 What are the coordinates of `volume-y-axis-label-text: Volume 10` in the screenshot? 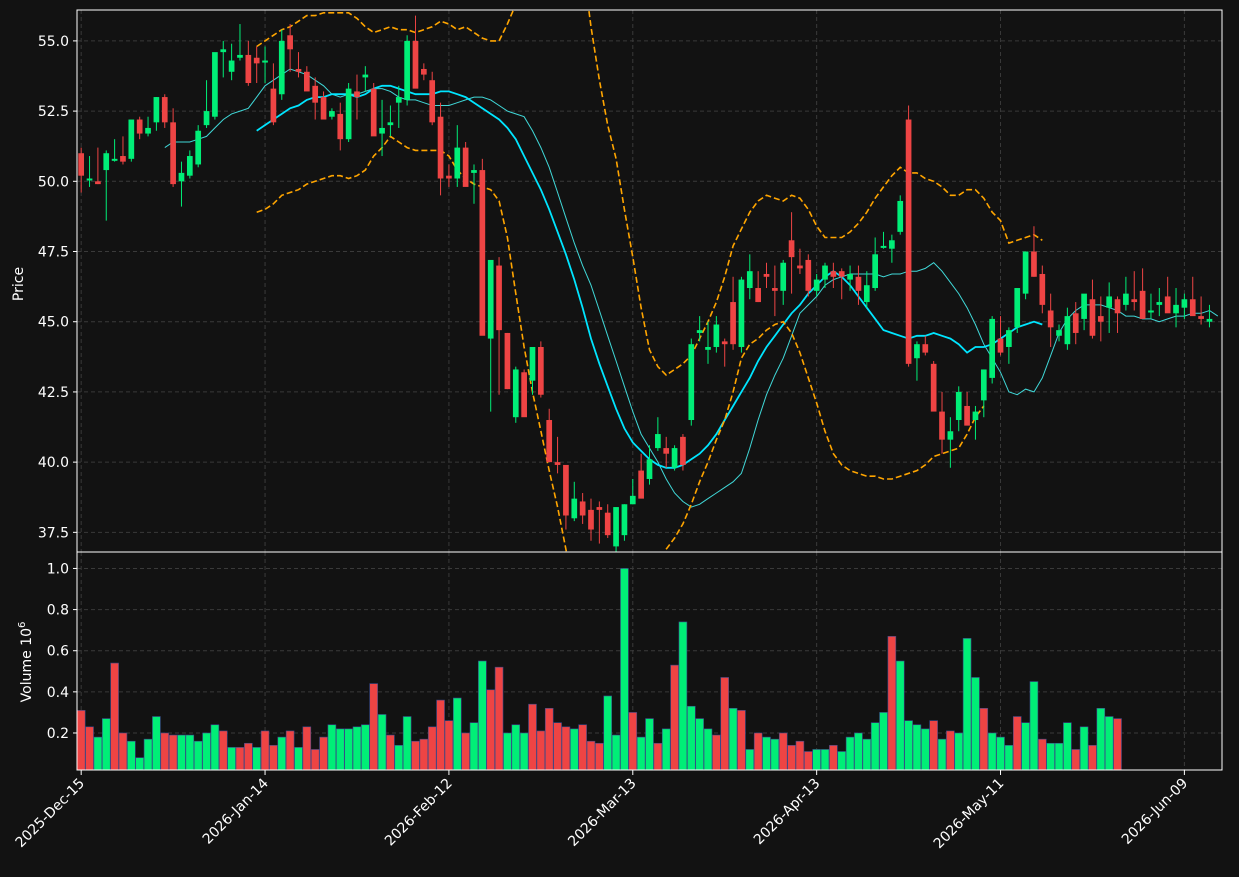 It's located at (27, 665).